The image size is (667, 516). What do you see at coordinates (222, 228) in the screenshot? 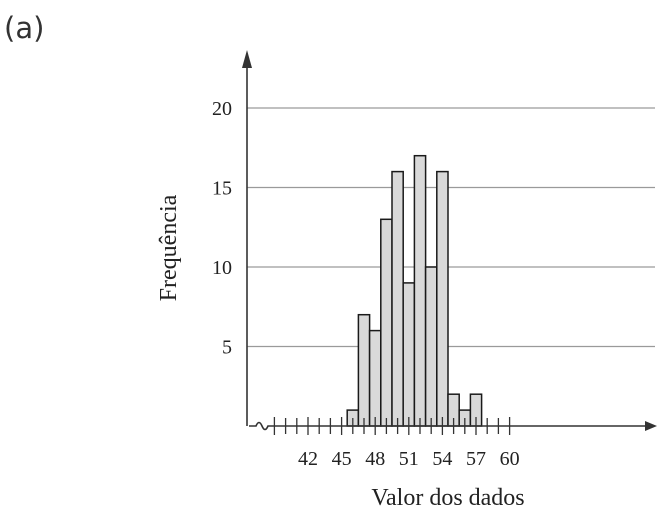
I see `y-tick-labels: 5 10 15 20` at bounding box center [222, 228].